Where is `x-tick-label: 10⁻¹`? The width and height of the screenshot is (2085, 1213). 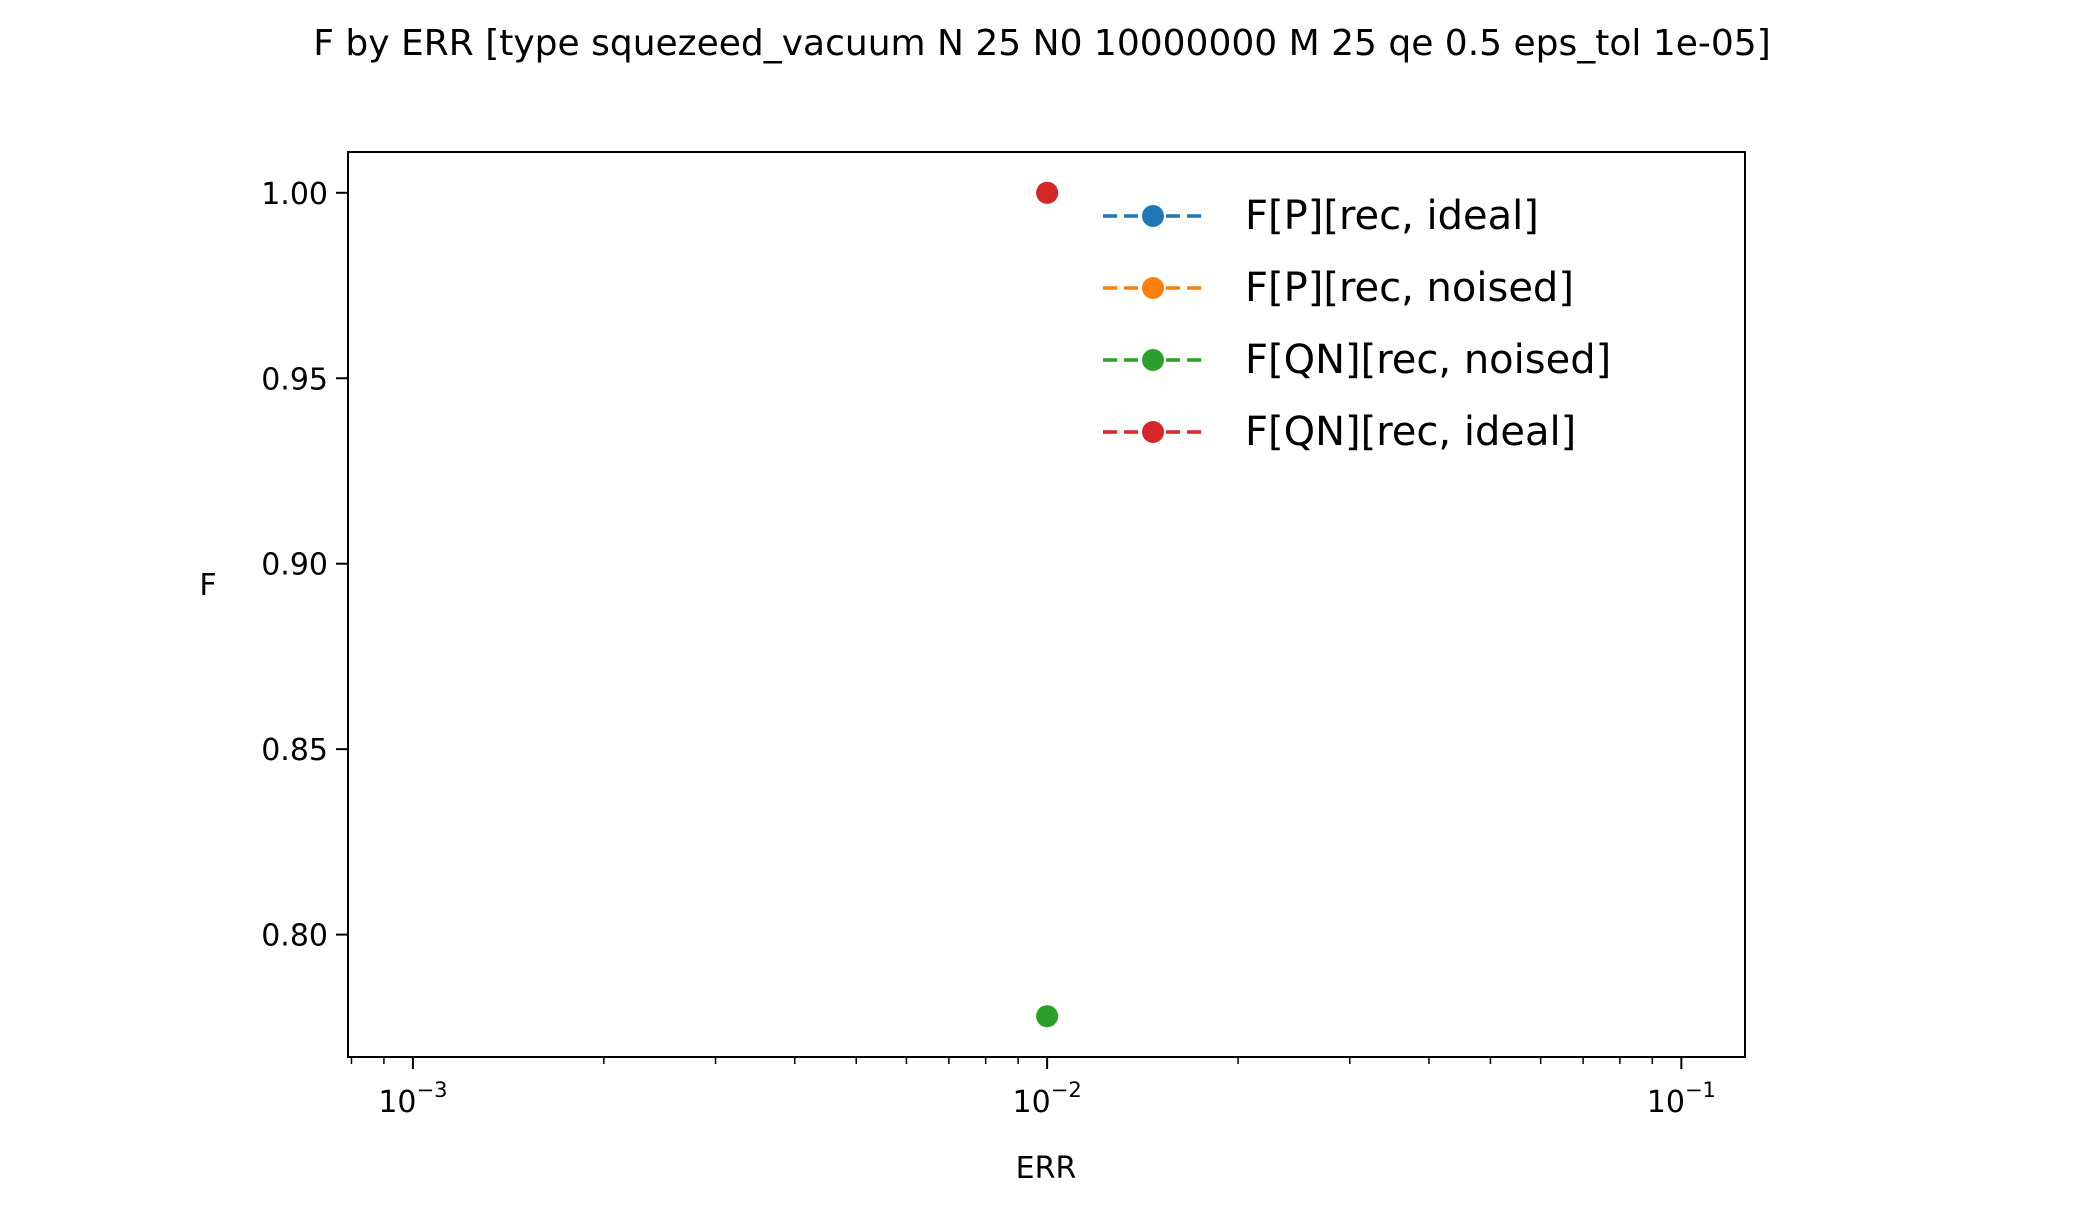 x-tick-label: 10⁻¹ is located at coordinates (1681, 1099).